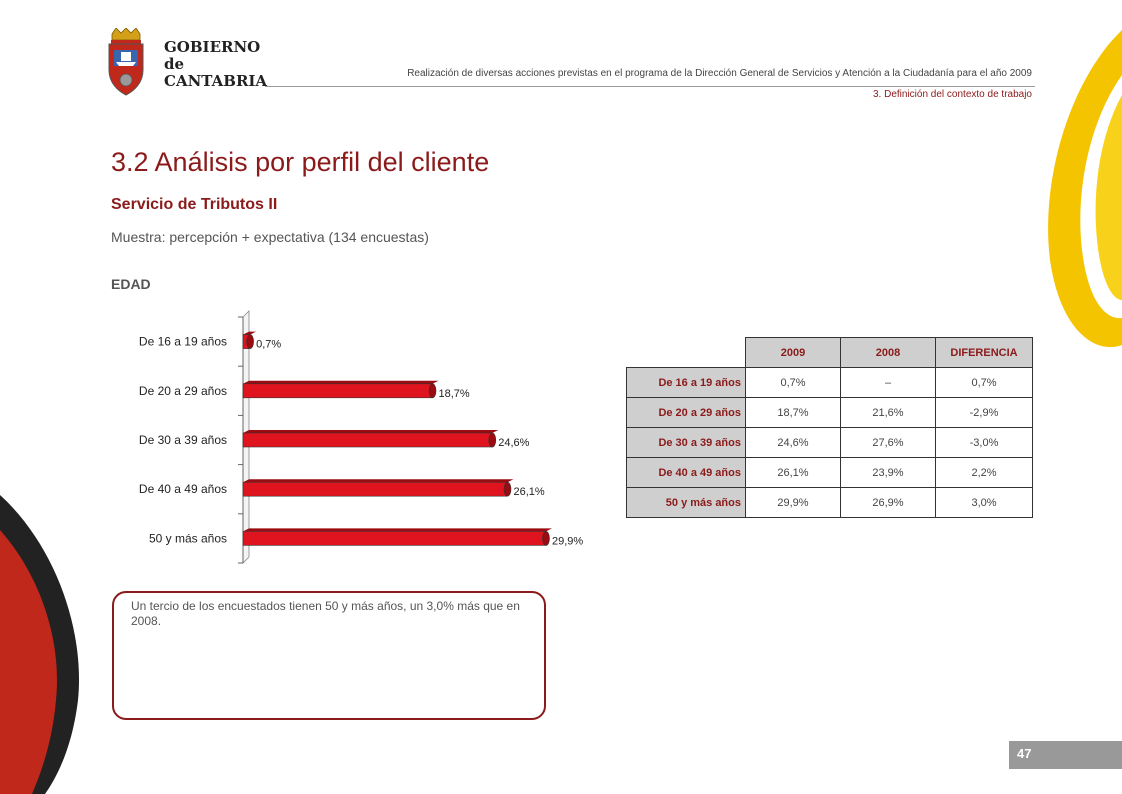 The image size is (1122, 794). I want to click on row-label: De 40 a 49 años, so click(686, 472).